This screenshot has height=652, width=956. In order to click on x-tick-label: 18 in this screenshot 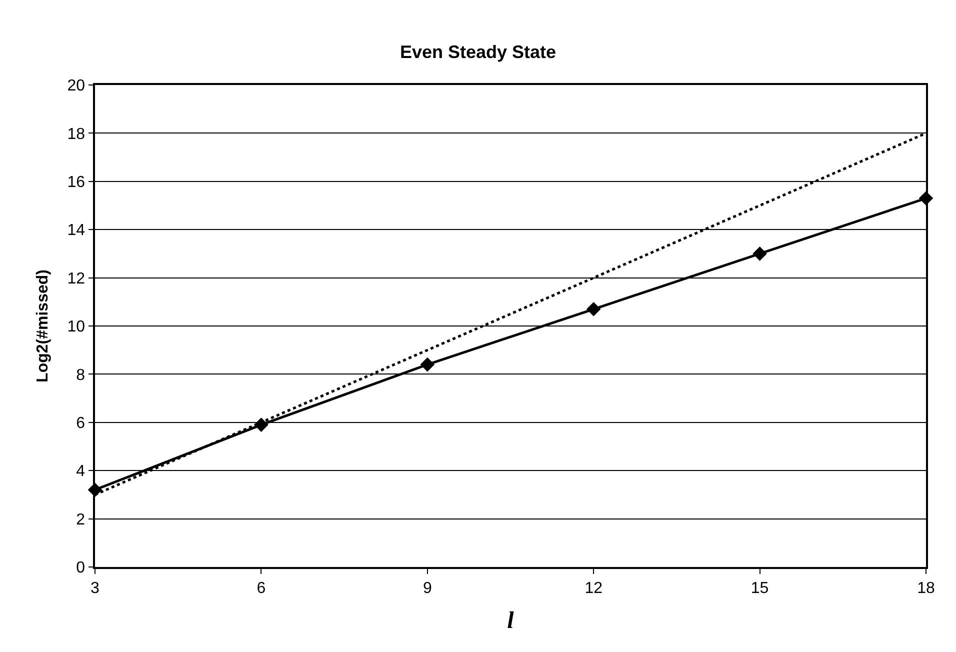, I will do `click(926, 588)`.